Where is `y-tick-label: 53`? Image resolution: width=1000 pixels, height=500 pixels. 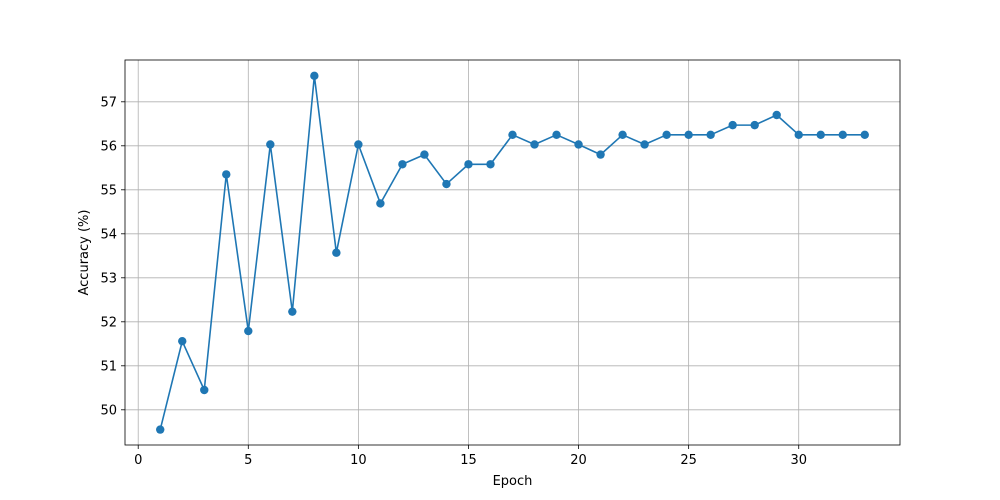 y-tick-label: 53 is located at coordinates (108, 278).